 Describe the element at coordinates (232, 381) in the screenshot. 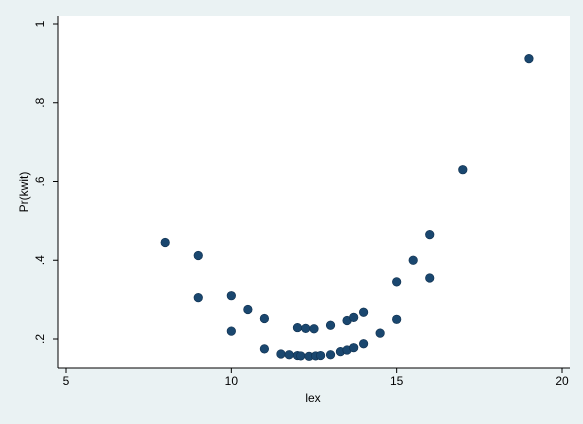

I see `x-tick-label: 10` at that location.